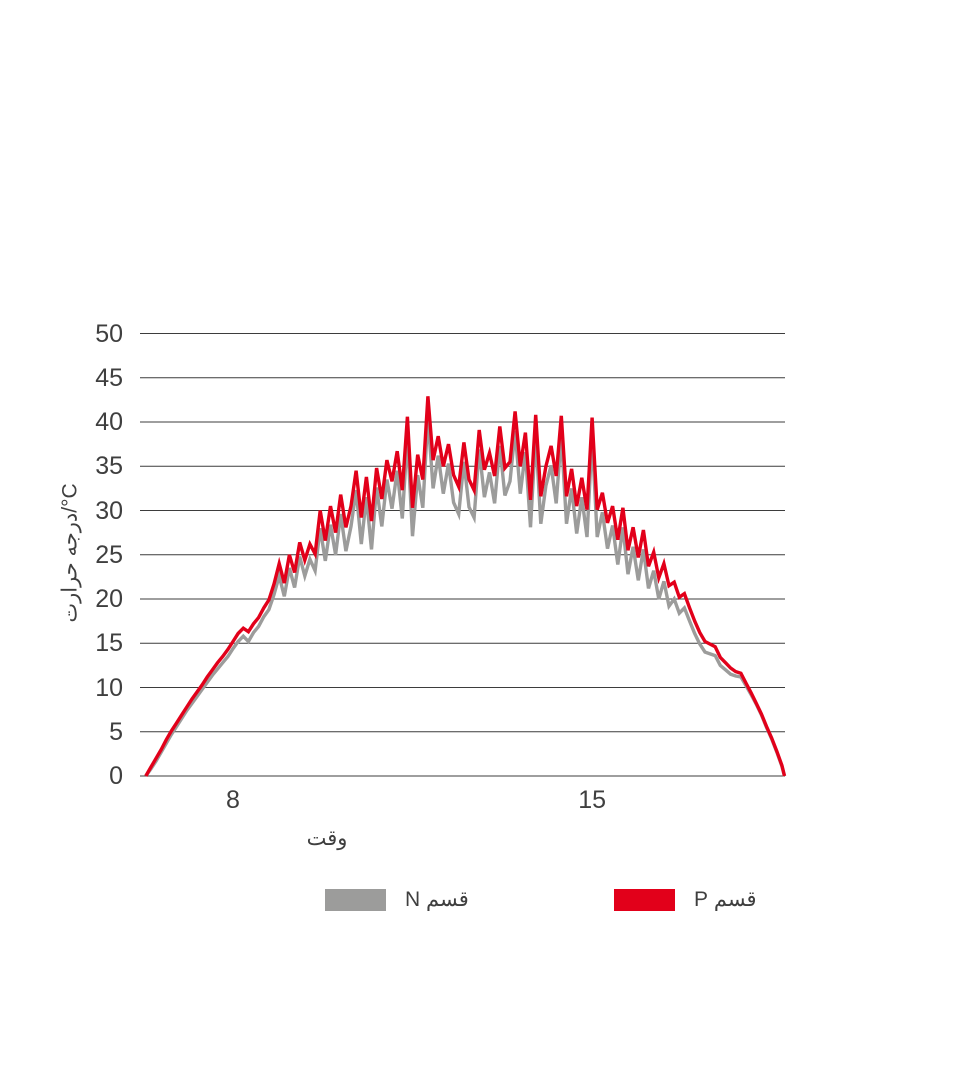  Describe the element at coordinates (109, 599) in the screenshot. I see `y-tick-label-20: 20` at that location.